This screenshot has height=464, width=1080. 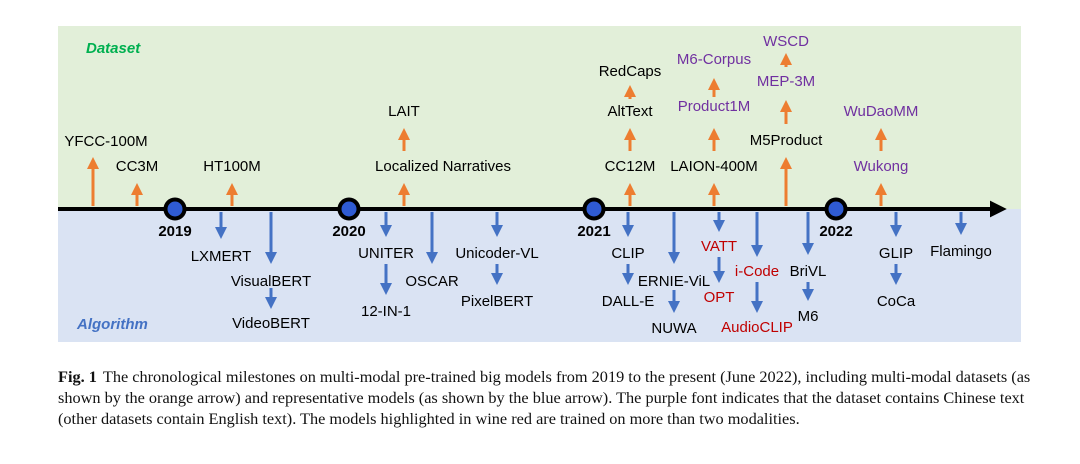 What do you see at coordinates (881, 111) in the screenshot?
I see `dataset-label-wudaomm: WuDaoMM` at bounding box center [881, 111].